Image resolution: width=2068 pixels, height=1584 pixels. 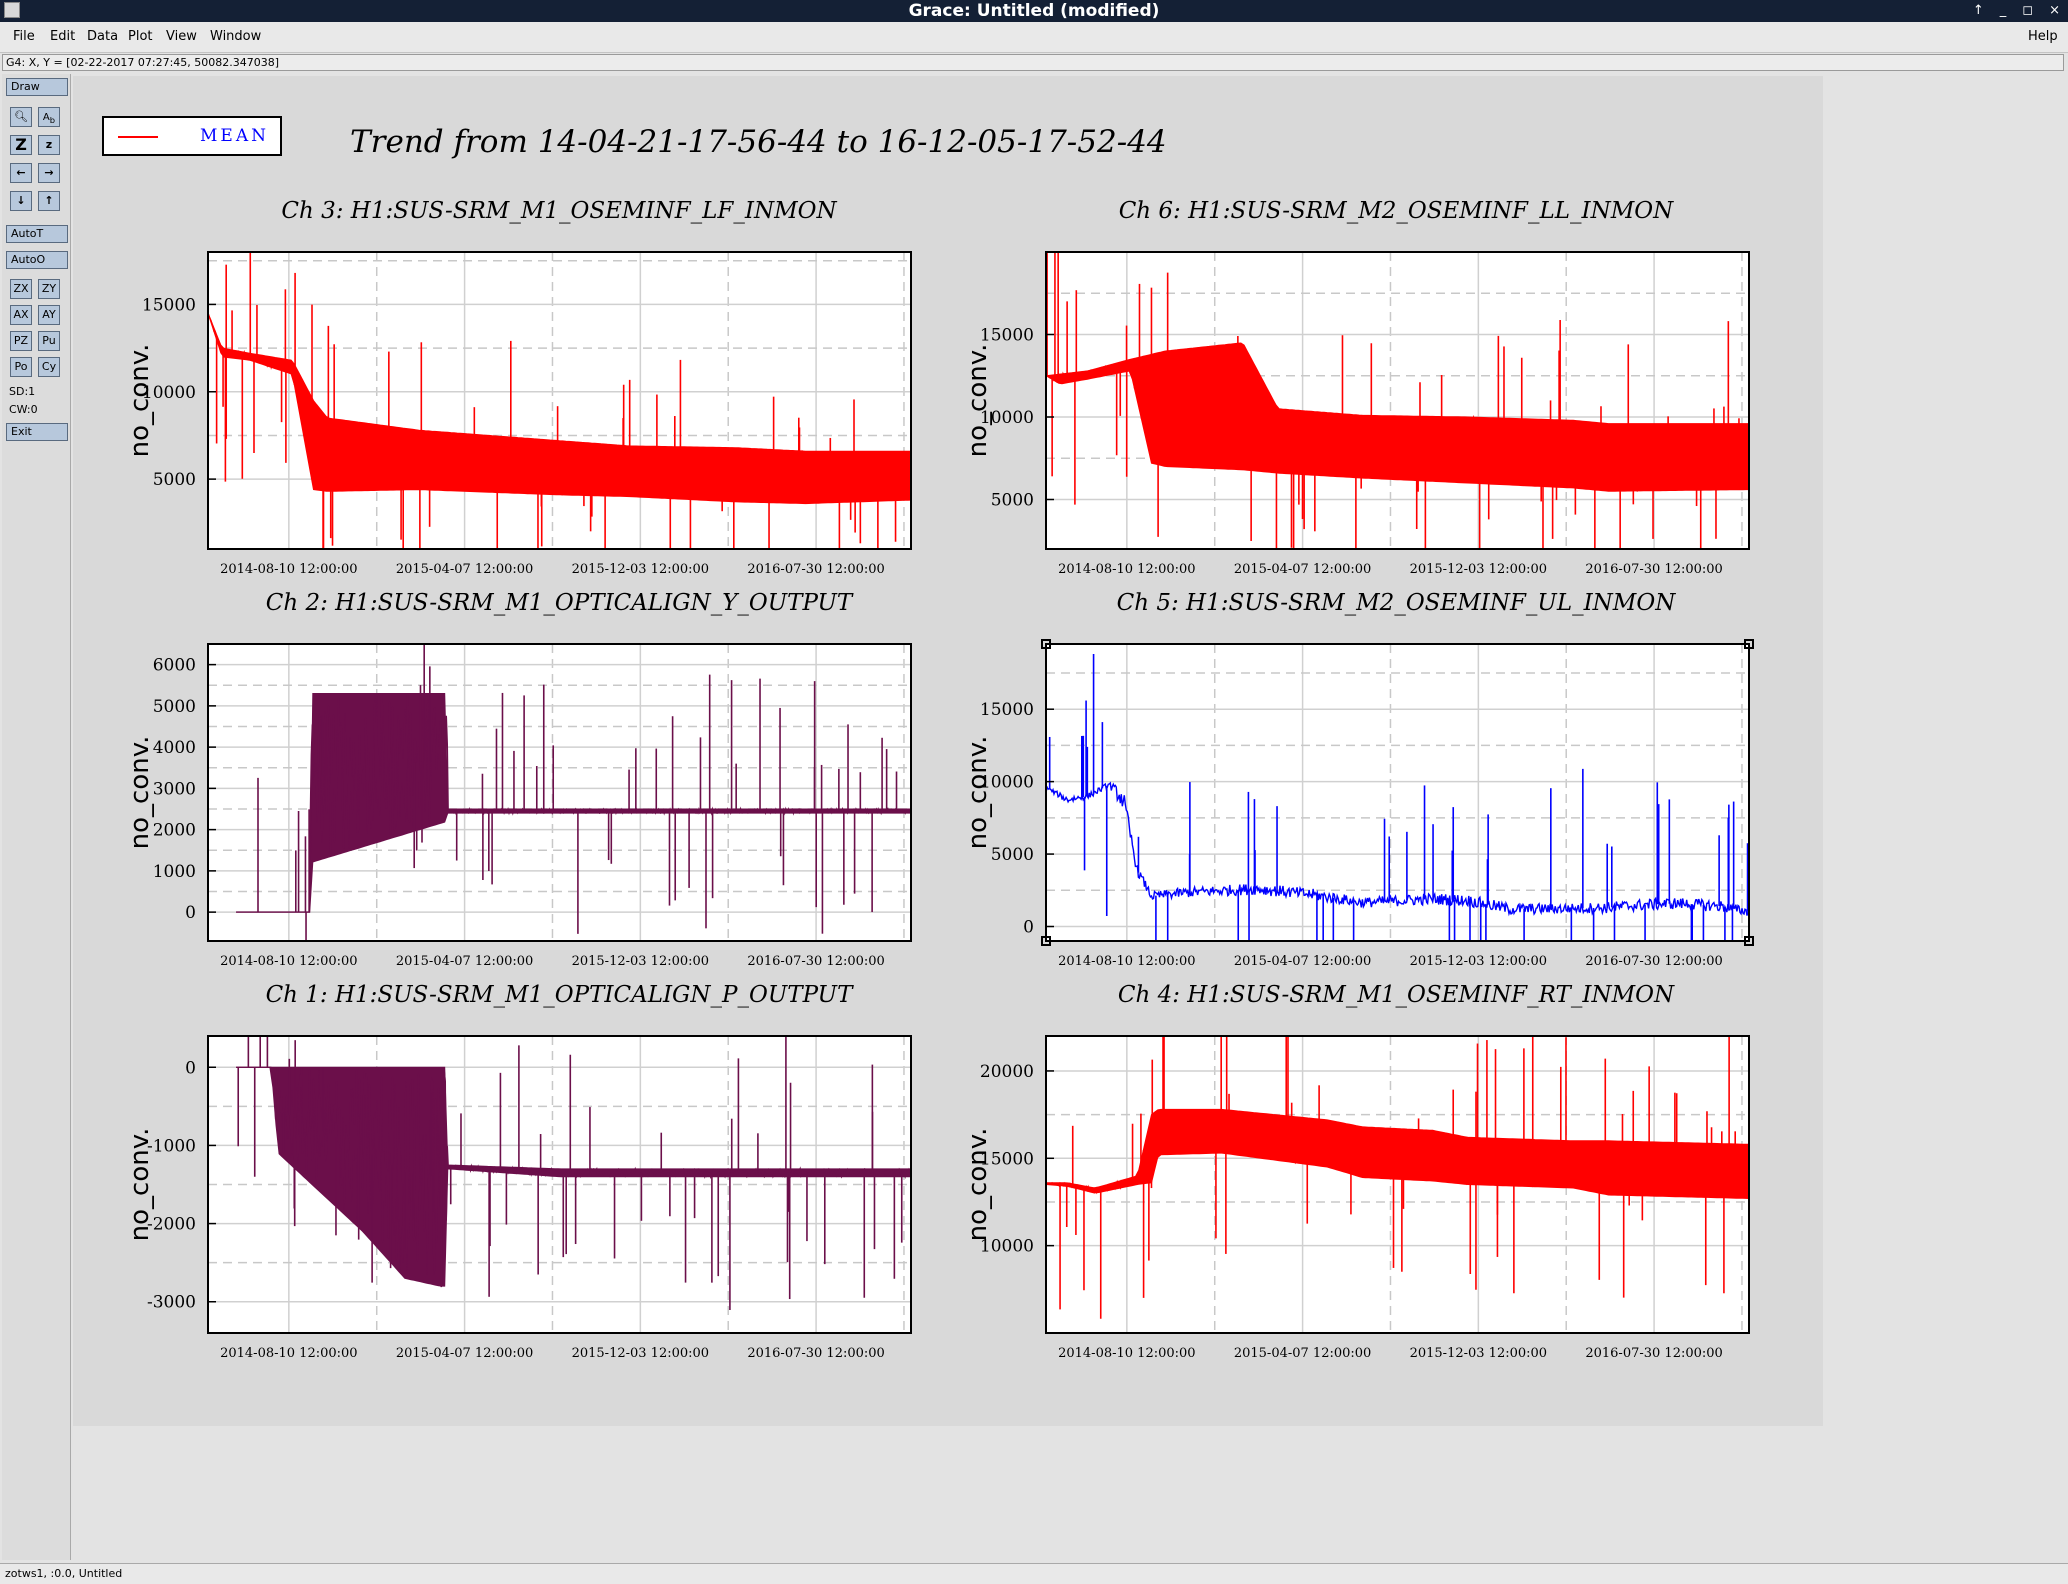 I want to click on legend-box: MEAN, so click(x=192, y=136).